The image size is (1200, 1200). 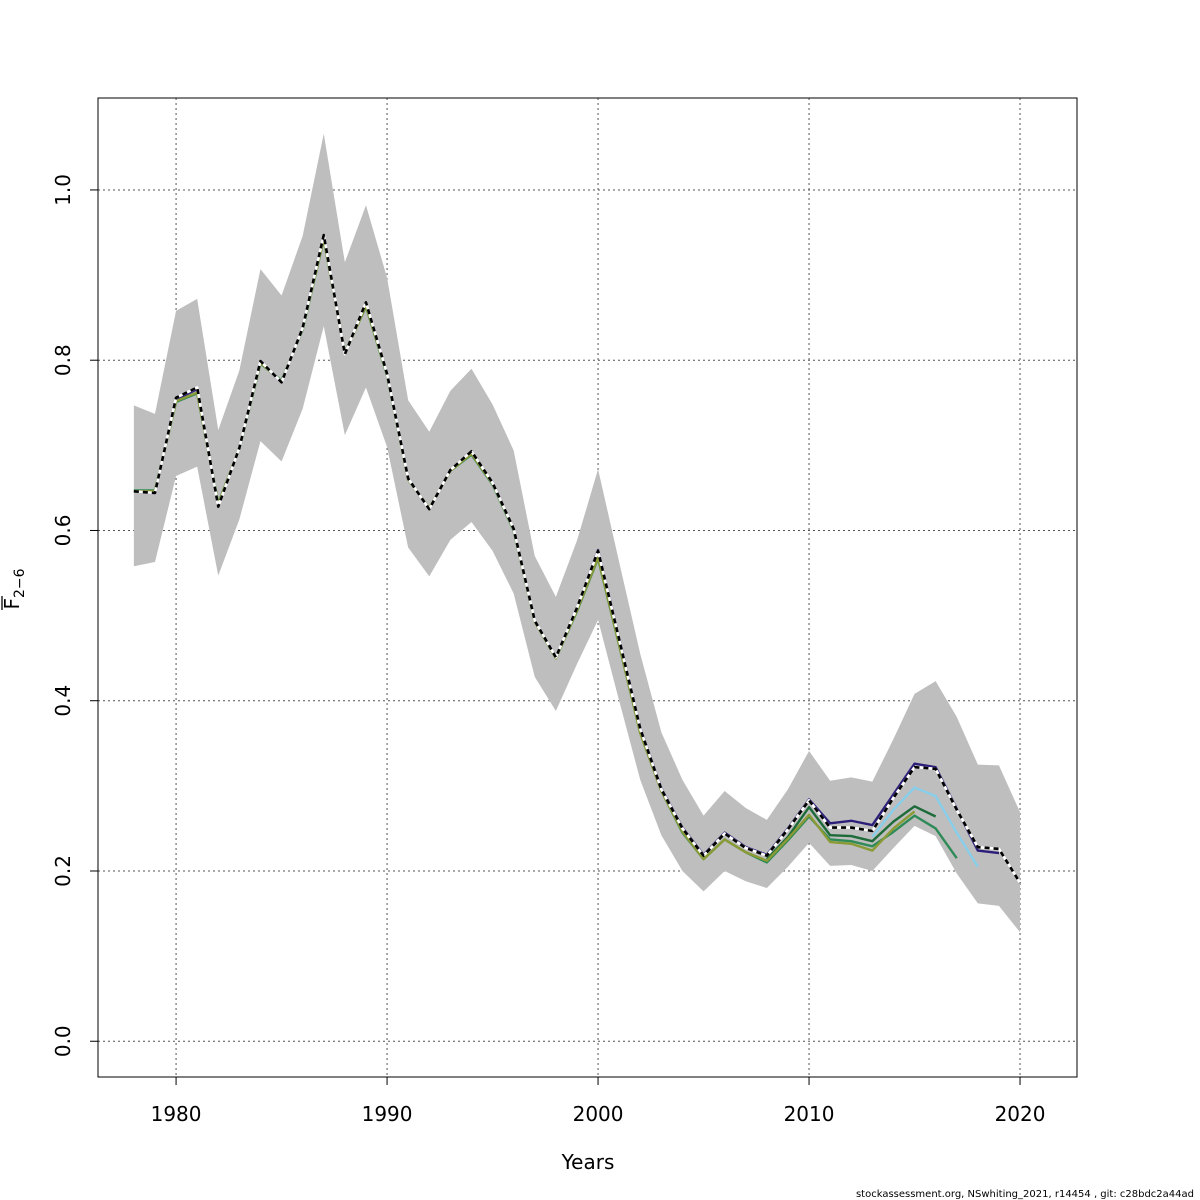 What do you see at coordinates (176, 1114) in the screenshot?
I see `x-tick-label-0: 1980` at bounding box center [176, 1114].